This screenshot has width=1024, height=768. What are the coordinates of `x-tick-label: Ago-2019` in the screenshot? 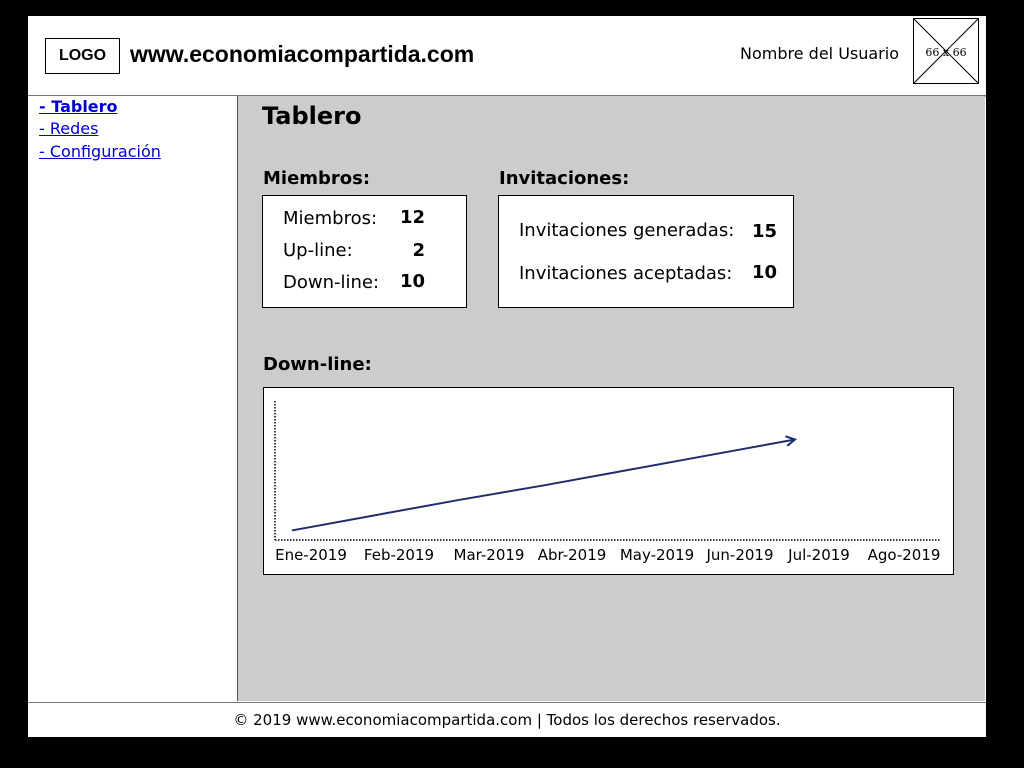 It's located at (904, 555).